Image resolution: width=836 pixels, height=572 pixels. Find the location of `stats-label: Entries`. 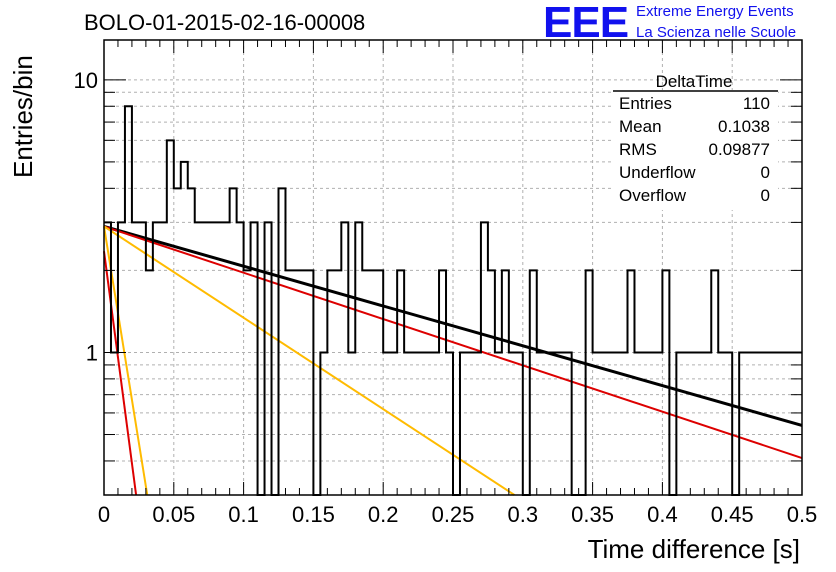

stats-label: Entries is located at coordinates (645, 103).